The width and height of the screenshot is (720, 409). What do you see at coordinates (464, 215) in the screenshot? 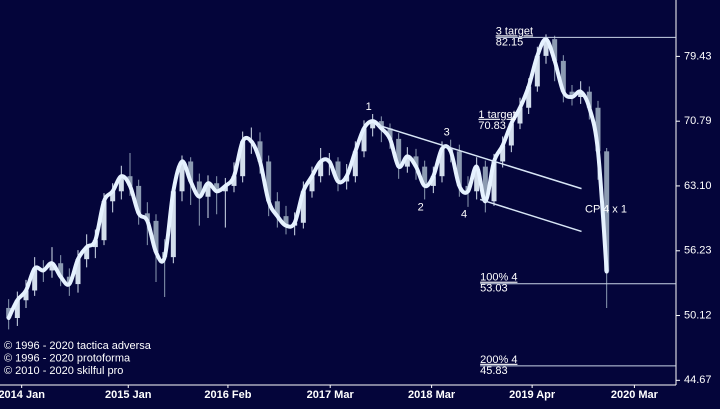
I see `wave-label: 4` at bounding box center [464, 215].